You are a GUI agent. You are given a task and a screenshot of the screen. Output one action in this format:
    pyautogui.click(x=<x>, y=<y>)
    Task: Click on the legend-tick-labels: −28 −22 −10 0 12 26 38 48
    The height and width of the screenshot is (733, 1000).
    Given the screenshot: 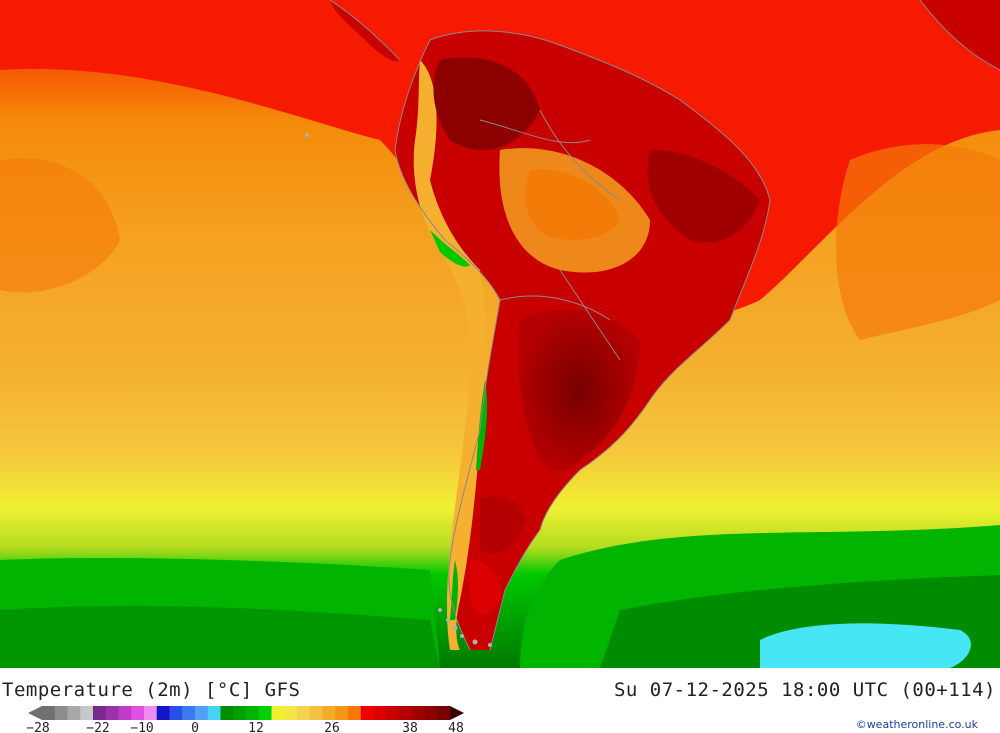 What is the action you would take?
    pyautogui.click(x=245, y=727)
    